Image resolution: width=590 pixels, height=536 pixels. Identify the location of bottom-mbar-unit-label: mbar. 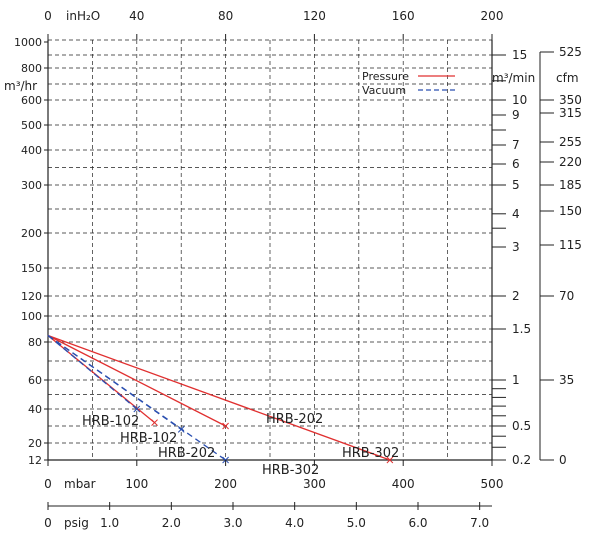
(80, 484).